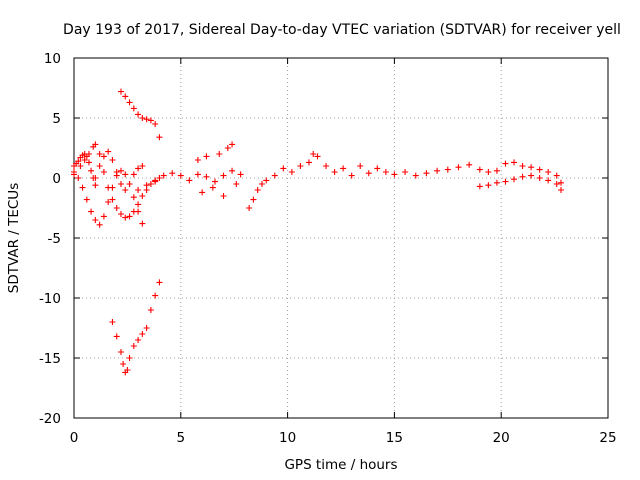  I want to click on y-tick-label: 5, so click(56, 119).